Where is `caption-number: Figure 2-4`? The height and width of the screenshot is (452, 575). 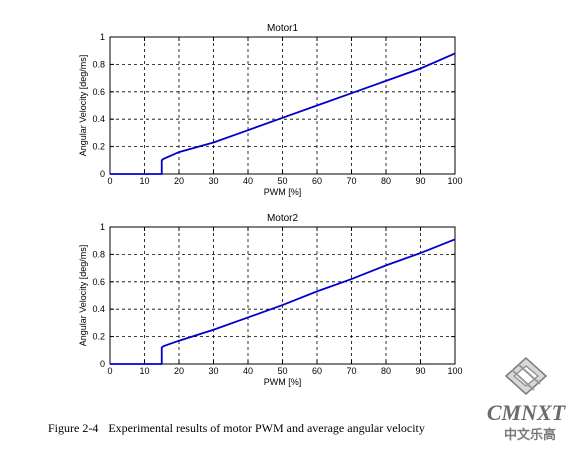 caption-number: Figure 2-4 is located at coordinates (73, 428).